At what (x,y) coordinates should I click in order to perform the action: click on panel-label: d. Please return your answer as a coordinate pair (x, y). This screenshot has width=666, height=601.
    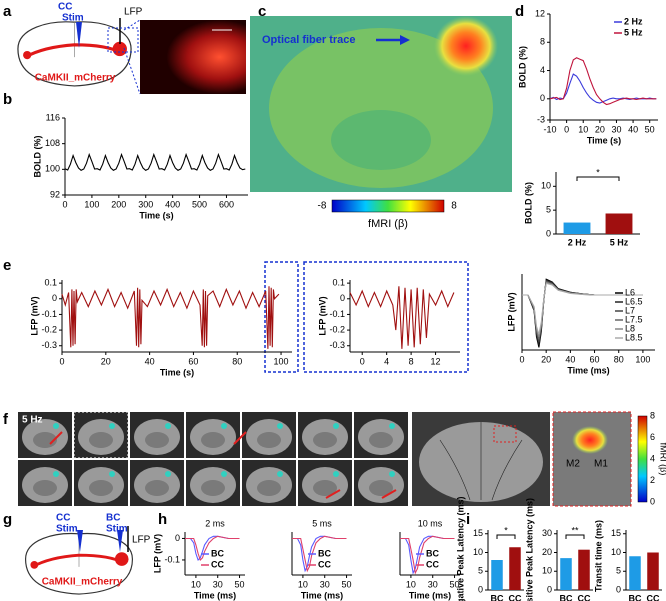
    Looking at the image, I should click on (519, 11).